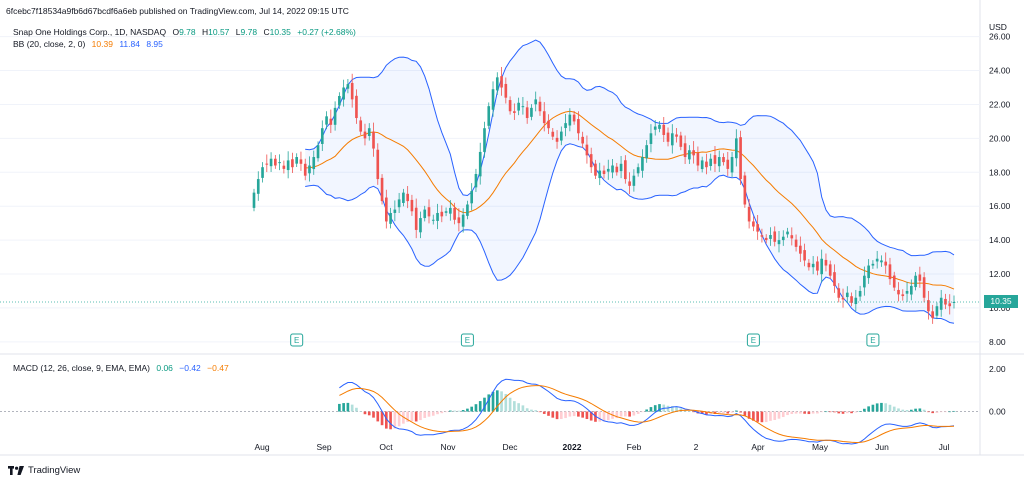 Image resolution: width=1024 pixels, height=483 pixels. I want to click on earnings-marker, so click(467, 340).